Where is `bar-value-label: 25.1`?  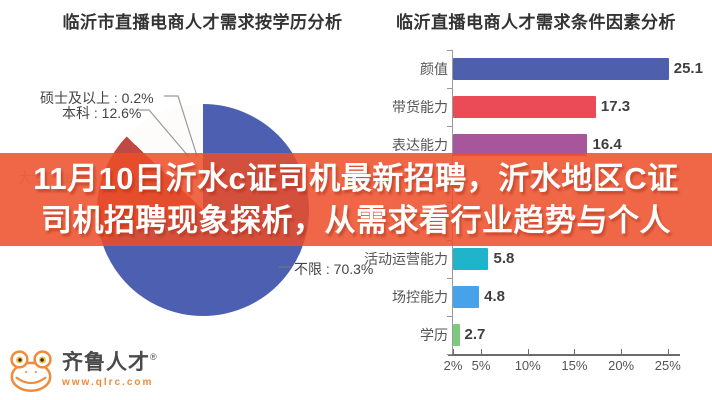 bar-value-label: 25.1 is located at coordinates (688, 68).